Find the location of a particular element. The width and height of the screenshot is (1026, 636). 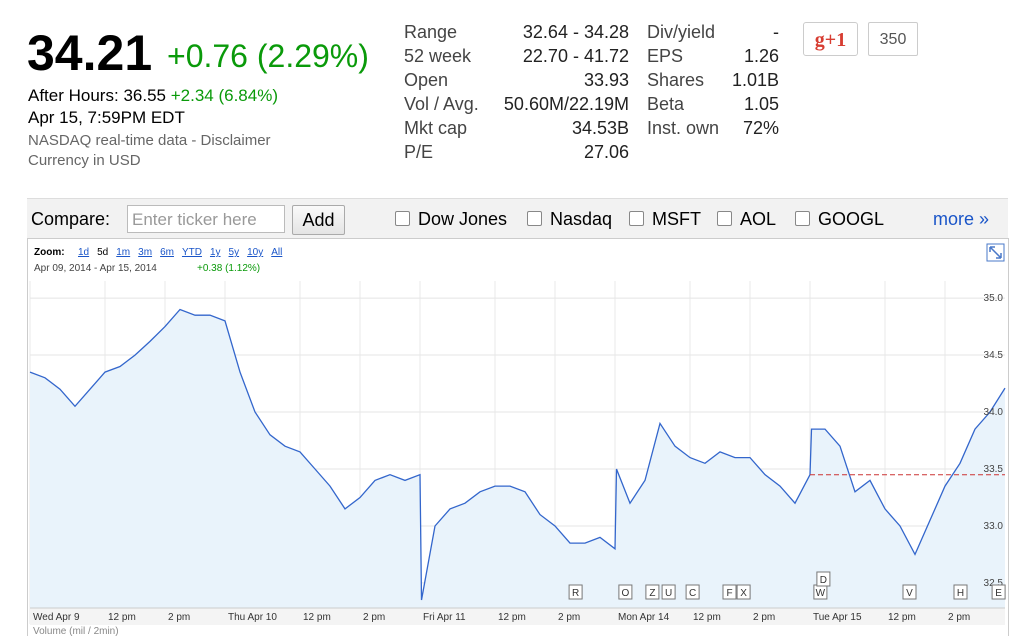

zoom-option: 1d is located at coordinates (83, 252).